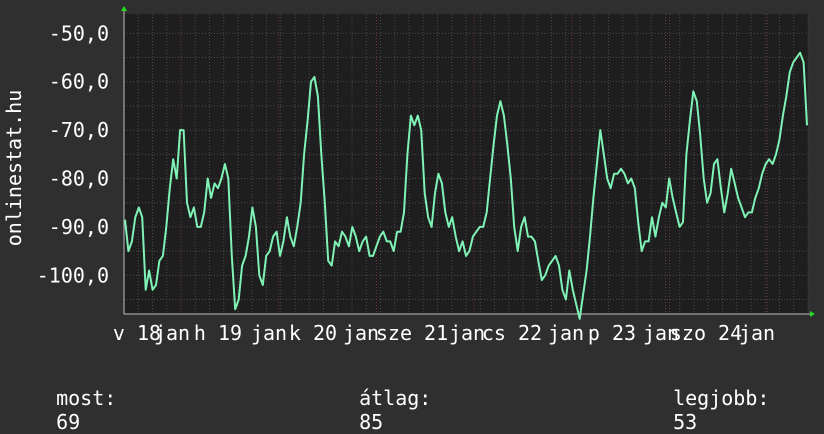  I want to click on stat-current-value: 69, so click(68, 422).